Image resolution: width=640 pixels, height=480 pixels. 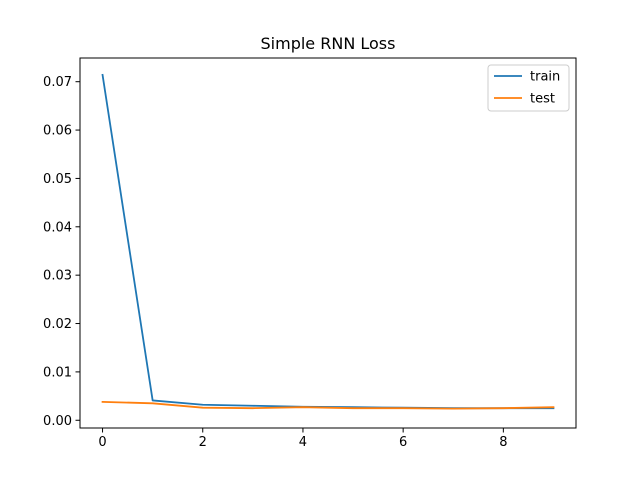 What do you see at coordinates (57, 372) in the screenshot?
I see `y-tick-label: 0.01` at bounding box center [57, 372].